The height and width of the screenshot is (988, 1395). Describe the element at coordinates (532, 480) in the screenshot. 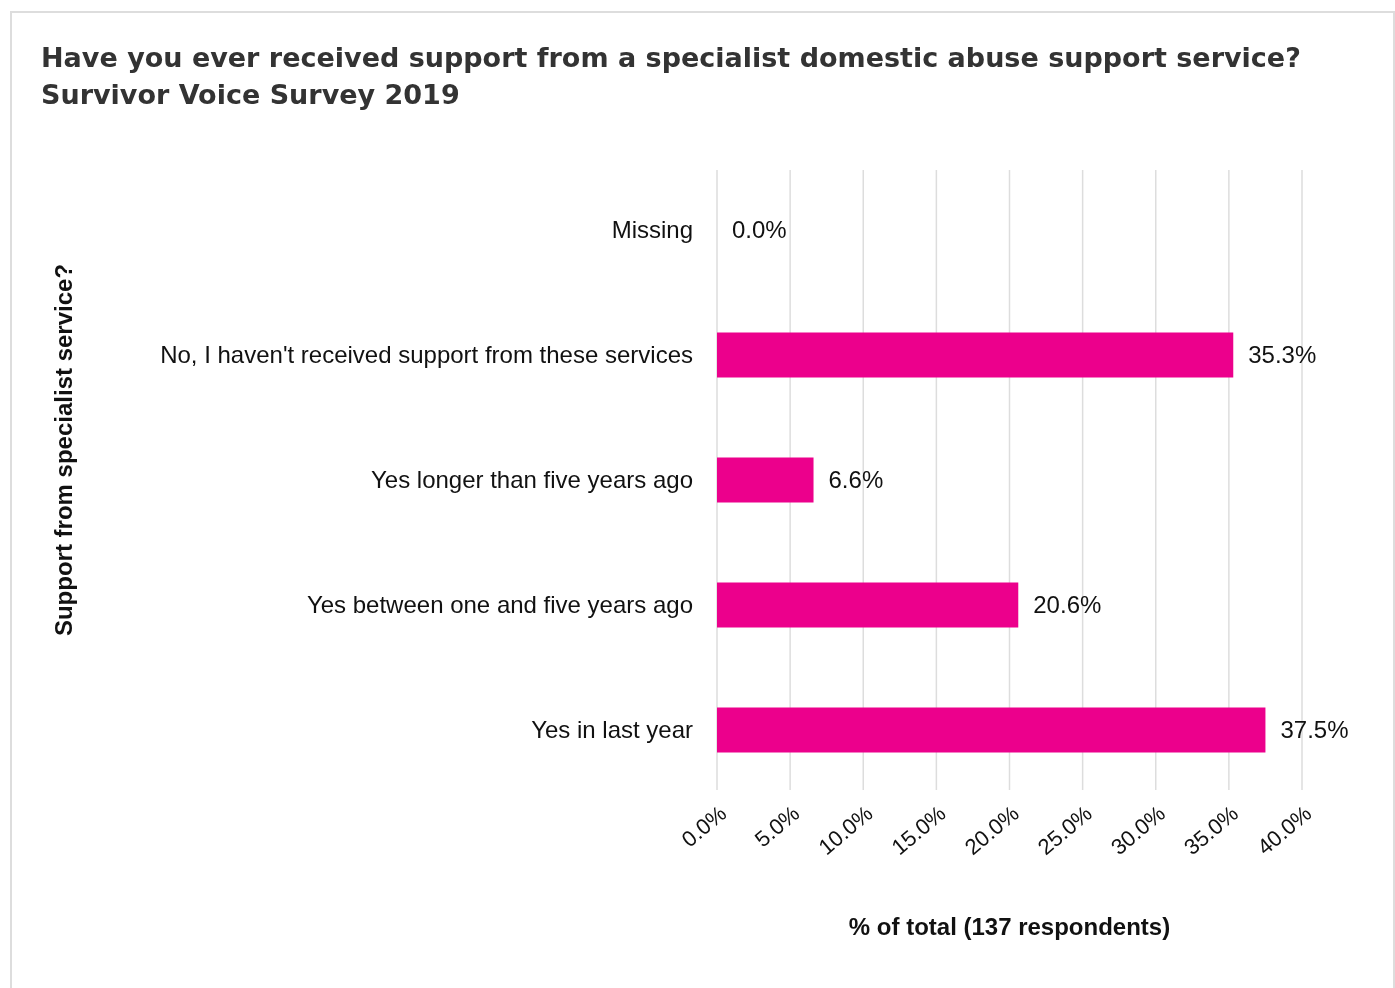

I see `y-tick-label: Yes longer than five years ago` at that location.